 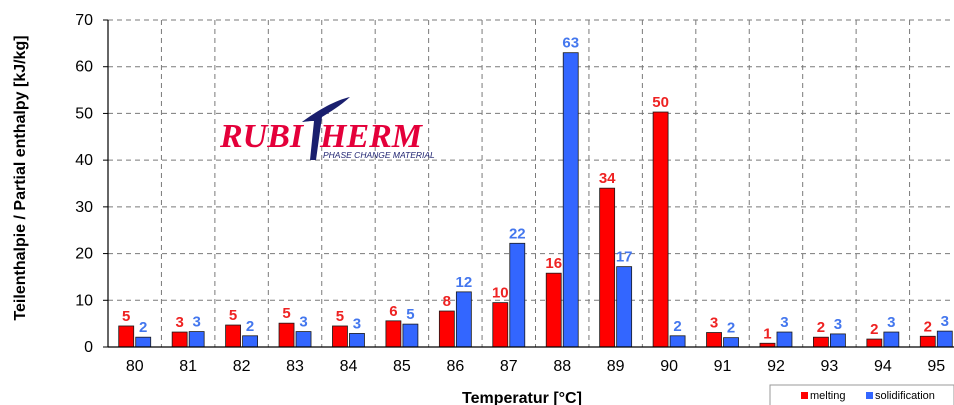 I want to click on x-axis-title: Temperatur [°C], so click(x=522, y=397).